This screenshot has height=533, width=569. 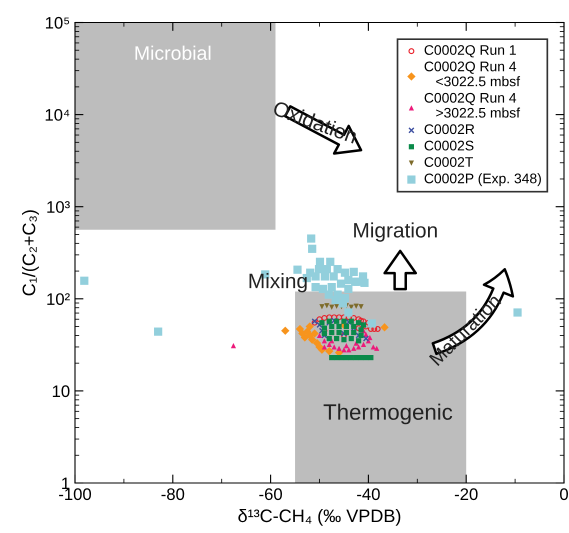 What do you see at coordinates (449, 129) in the screenshot?
I see `legend-label: C0002R` at bounding box center [449, 129].